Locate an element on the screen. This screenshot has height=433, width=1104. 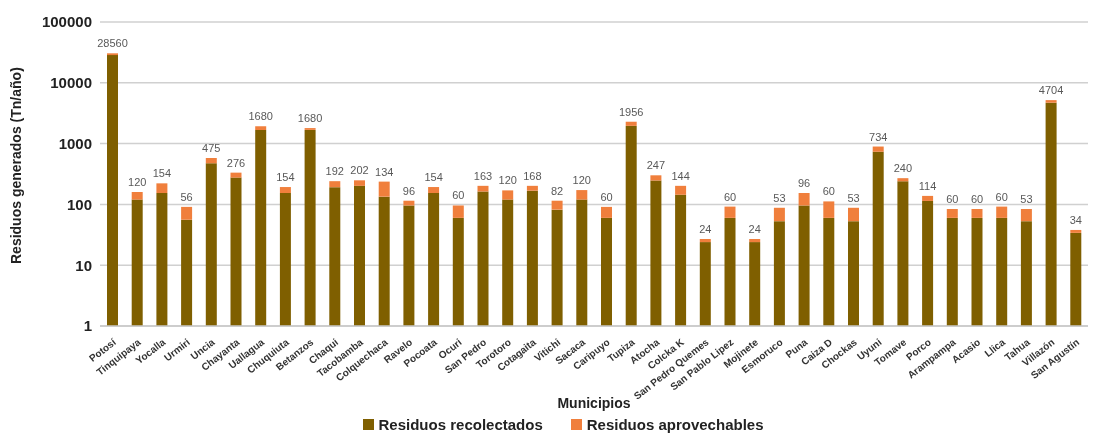
data-label: 475 is located at coordinates (211, 147).